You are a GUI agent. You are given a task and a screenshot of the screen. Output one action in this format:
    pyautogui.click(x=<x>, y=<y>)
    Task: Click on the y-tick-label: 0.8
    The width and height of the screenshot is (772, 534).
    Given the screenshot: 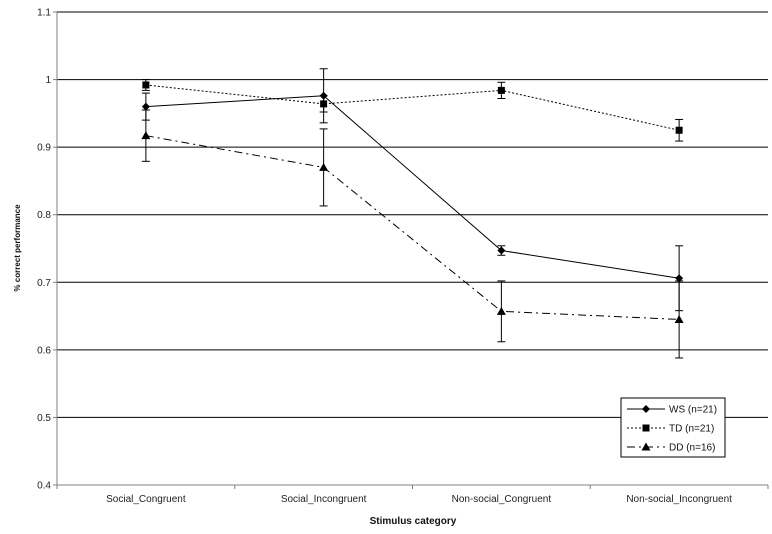 What is the action you would take?
    pyautogui.click(x=44, y=215)
    